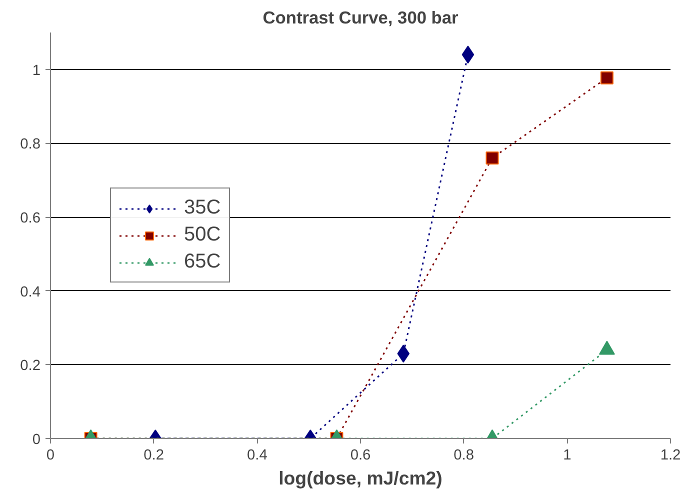 Image resolution: width=685 pixels, height=491 pixels. I want to click on y-tick-label: 1, so click(36, 70).